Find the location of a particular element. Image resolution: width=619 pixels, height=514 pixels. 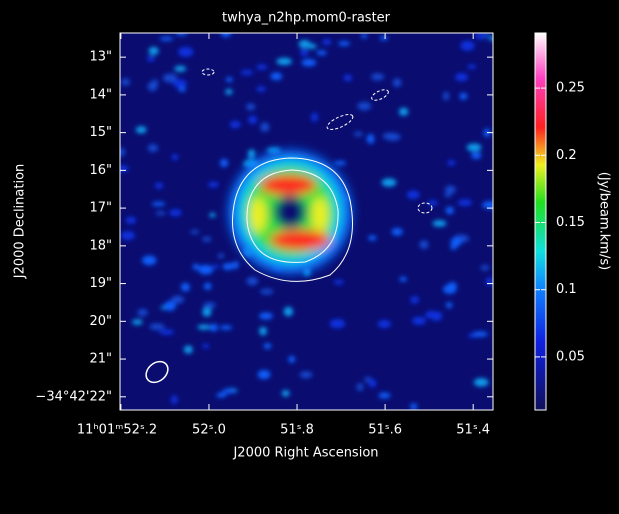

y-tick-label: 14" is located at coordinates (100, 94).